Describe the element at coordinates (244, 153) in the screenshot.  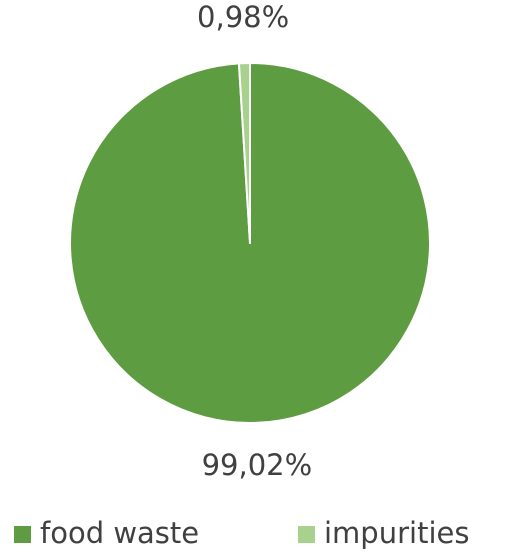
I see `pie-slice` at that location.